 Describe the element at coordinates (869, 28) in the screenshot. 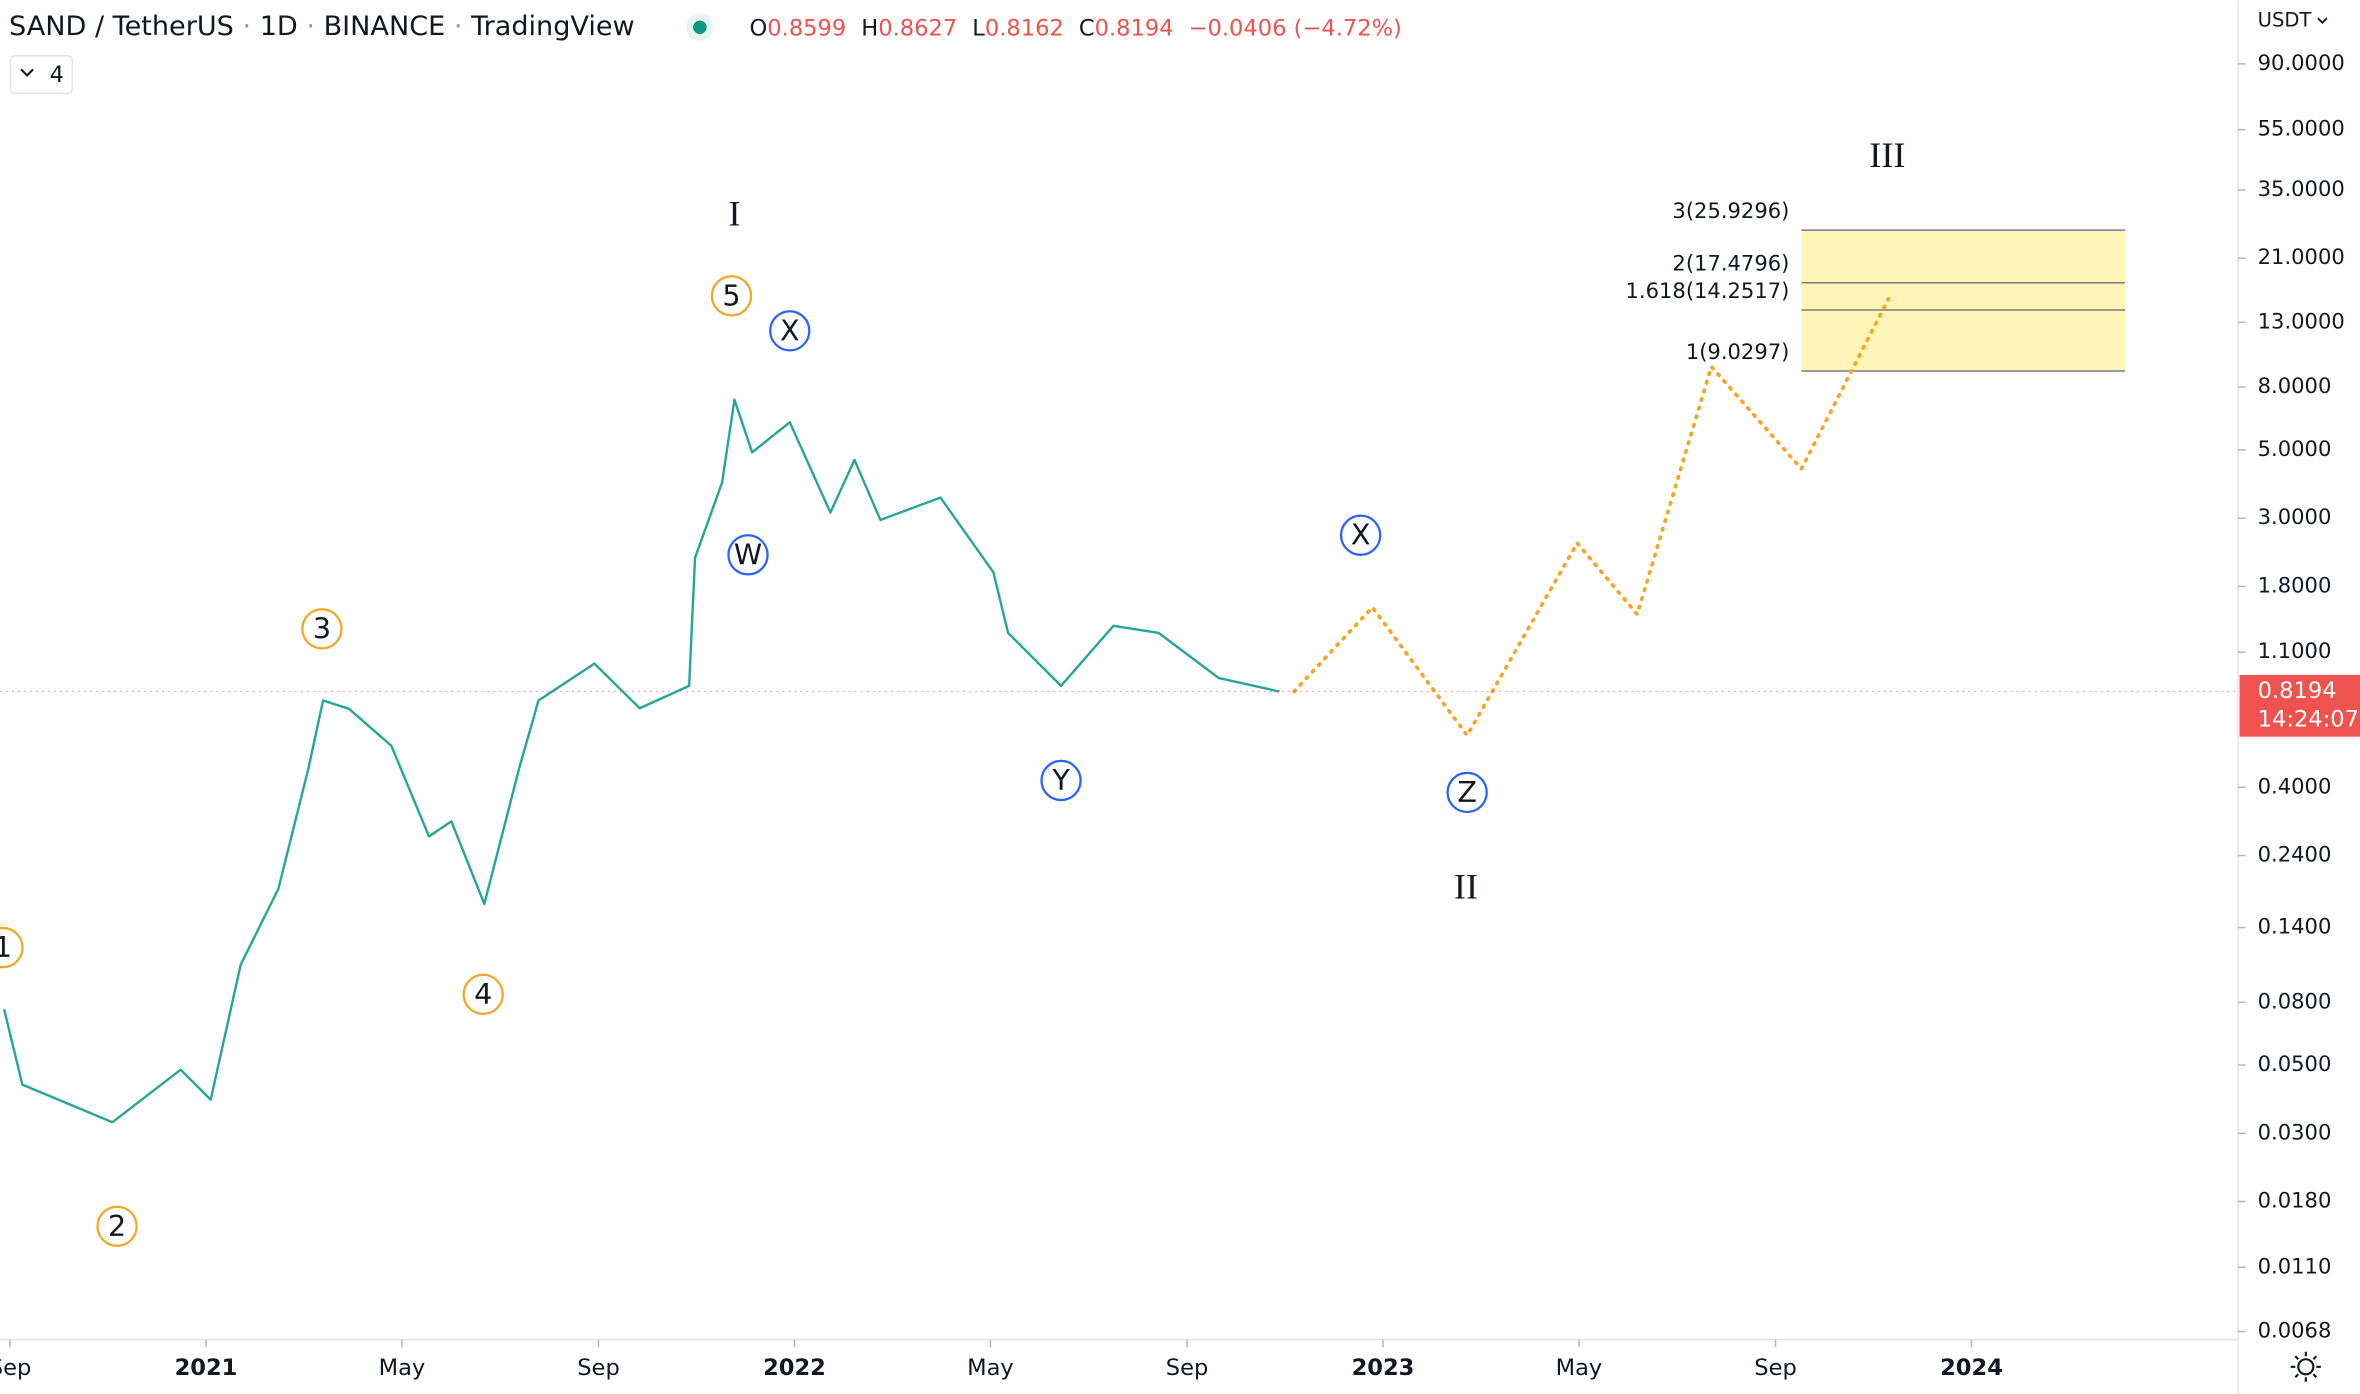

I see `ohlc-label: H` at that location.